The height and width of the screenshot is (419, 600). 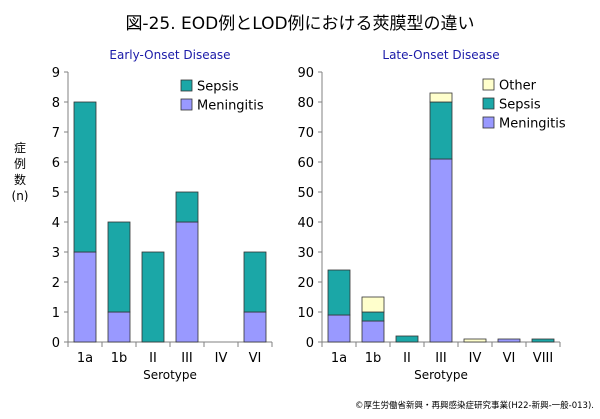 What do you see at coordinates (305, 133) in the screenshot?
I see `y-tick-label: 70` at bounding box center [305, 133].